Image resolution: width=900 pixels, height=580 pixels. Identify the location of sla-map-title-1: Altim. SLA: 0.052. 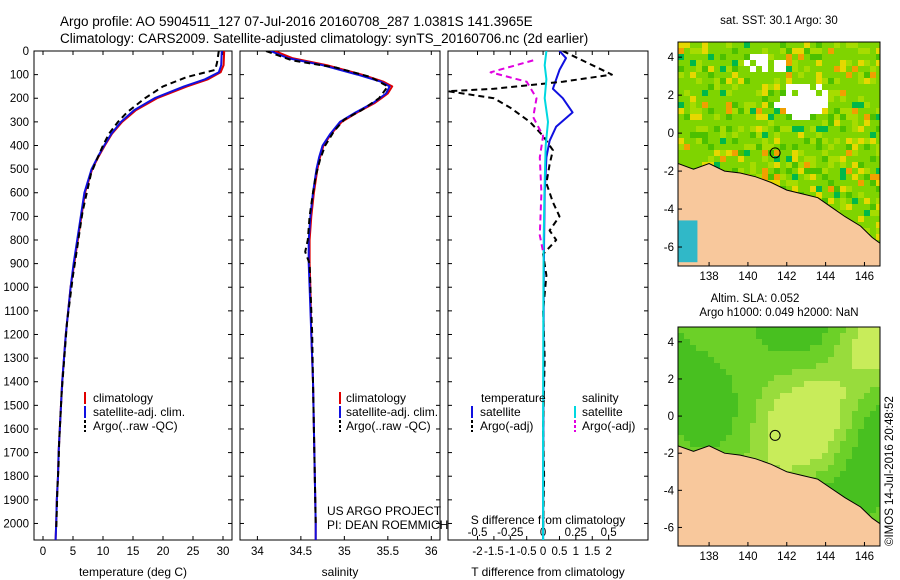
(755, 299).